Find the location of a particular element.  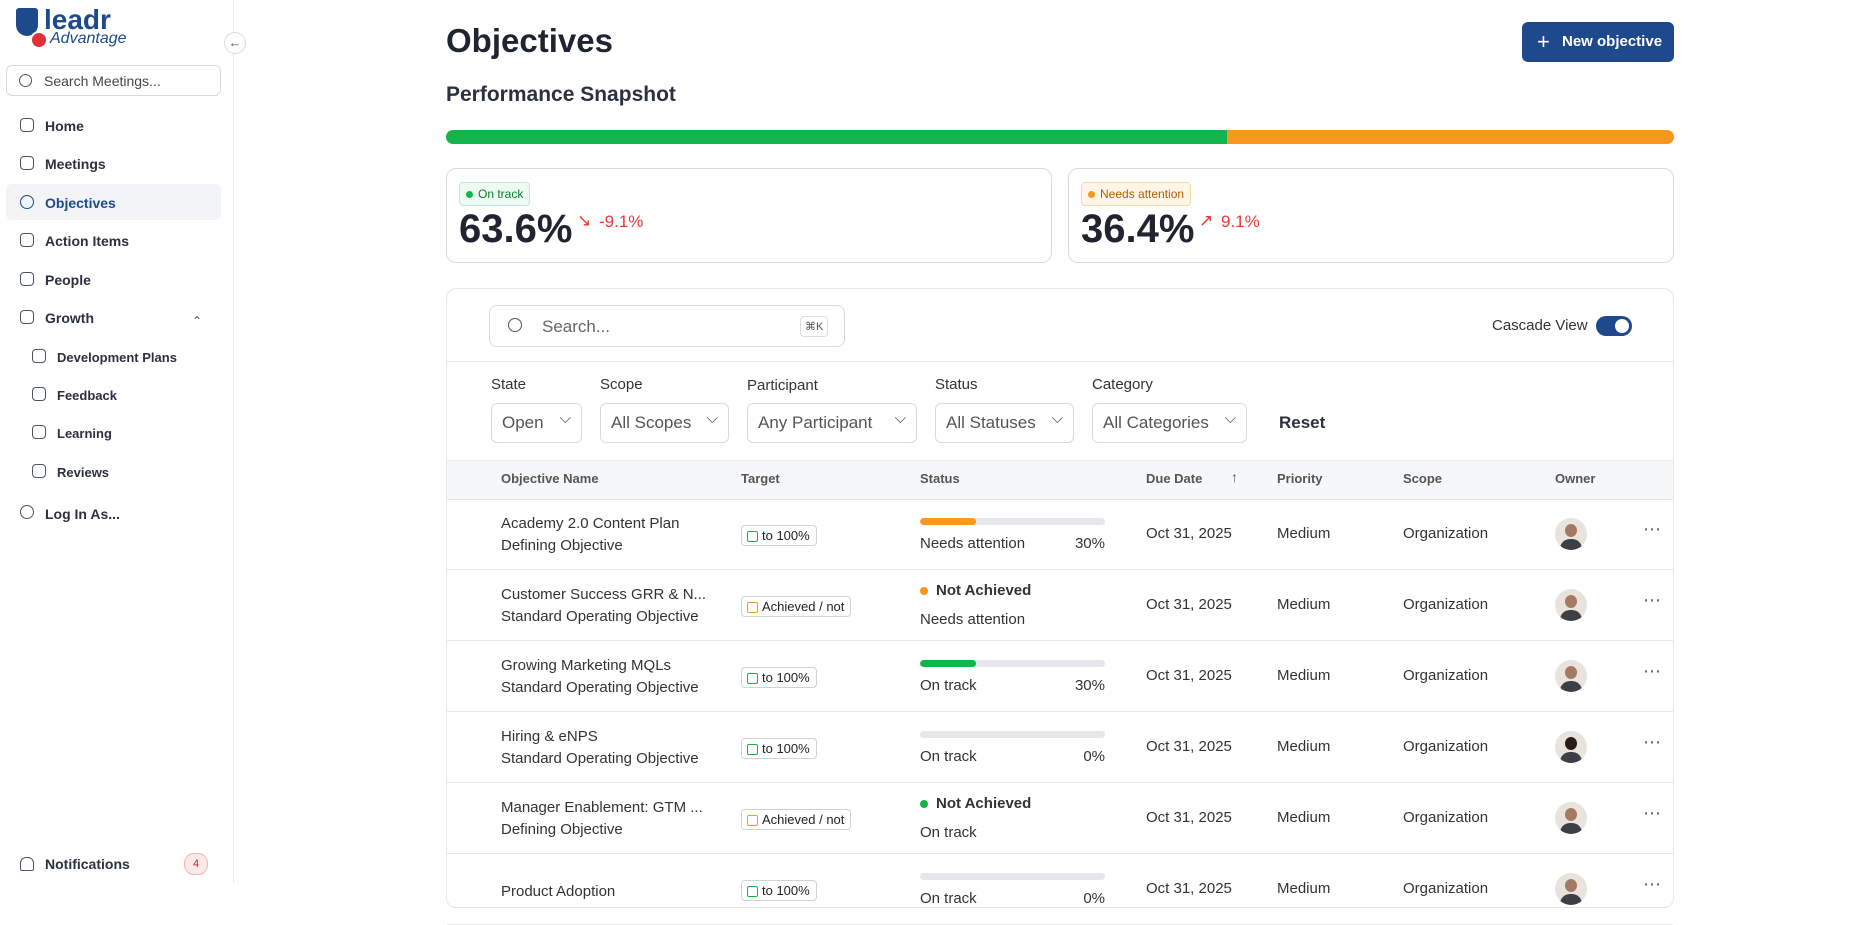

nav-link: Home is located at coordinates (64, 126).